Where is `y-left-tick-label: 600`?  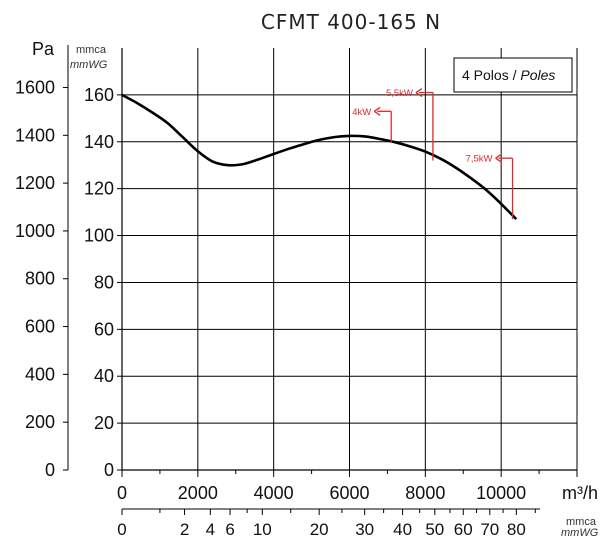 y-left-tick-label: 600 is located at coordinates (40, 327).